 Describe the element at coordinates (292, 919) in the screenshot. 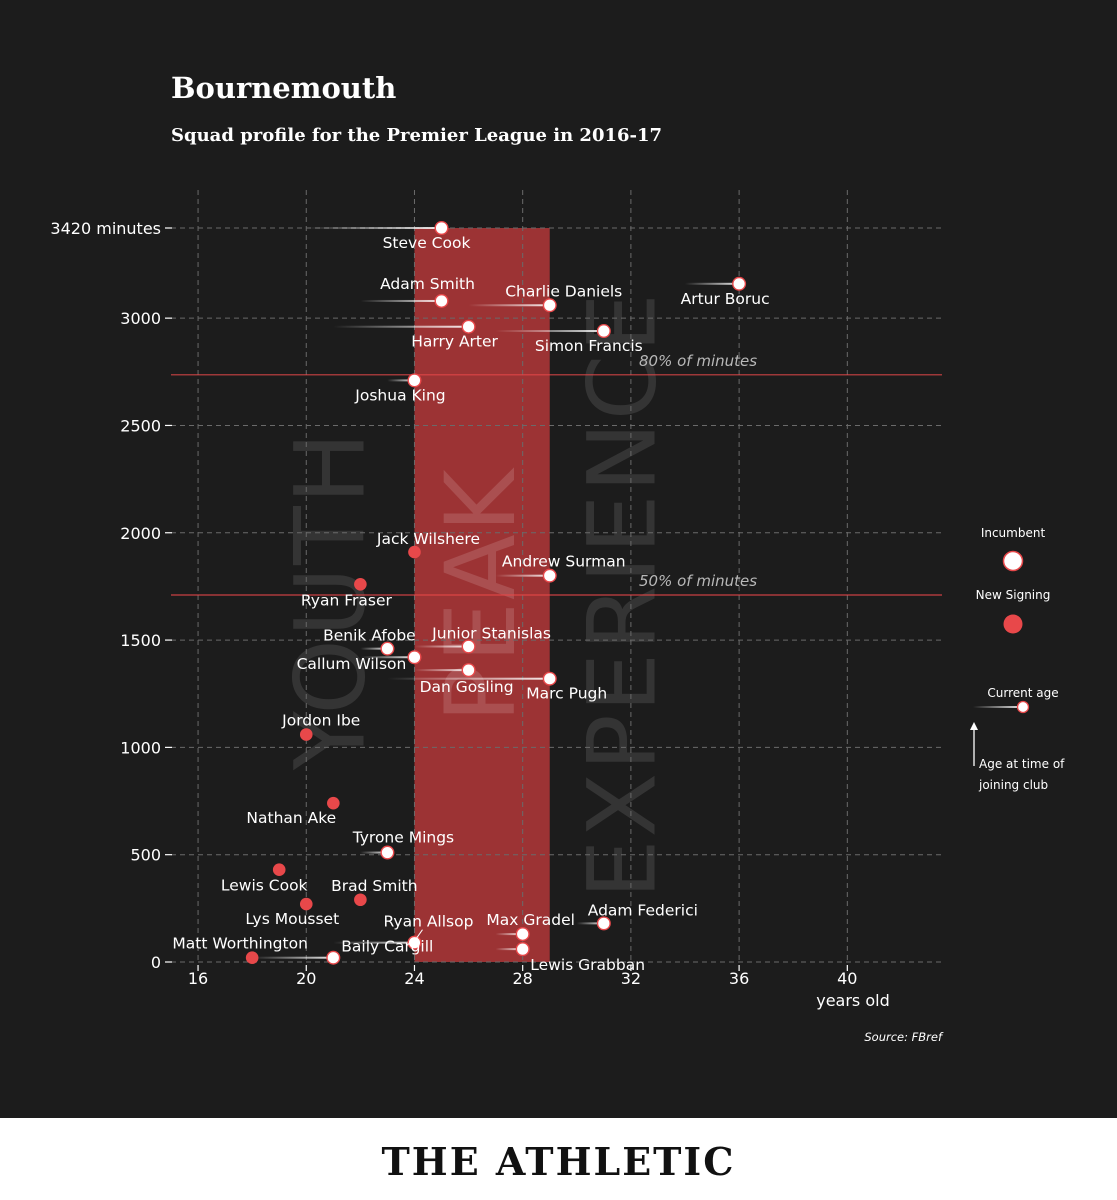

I see `player-label-lys-mousset: Lys Mousset` at that location.